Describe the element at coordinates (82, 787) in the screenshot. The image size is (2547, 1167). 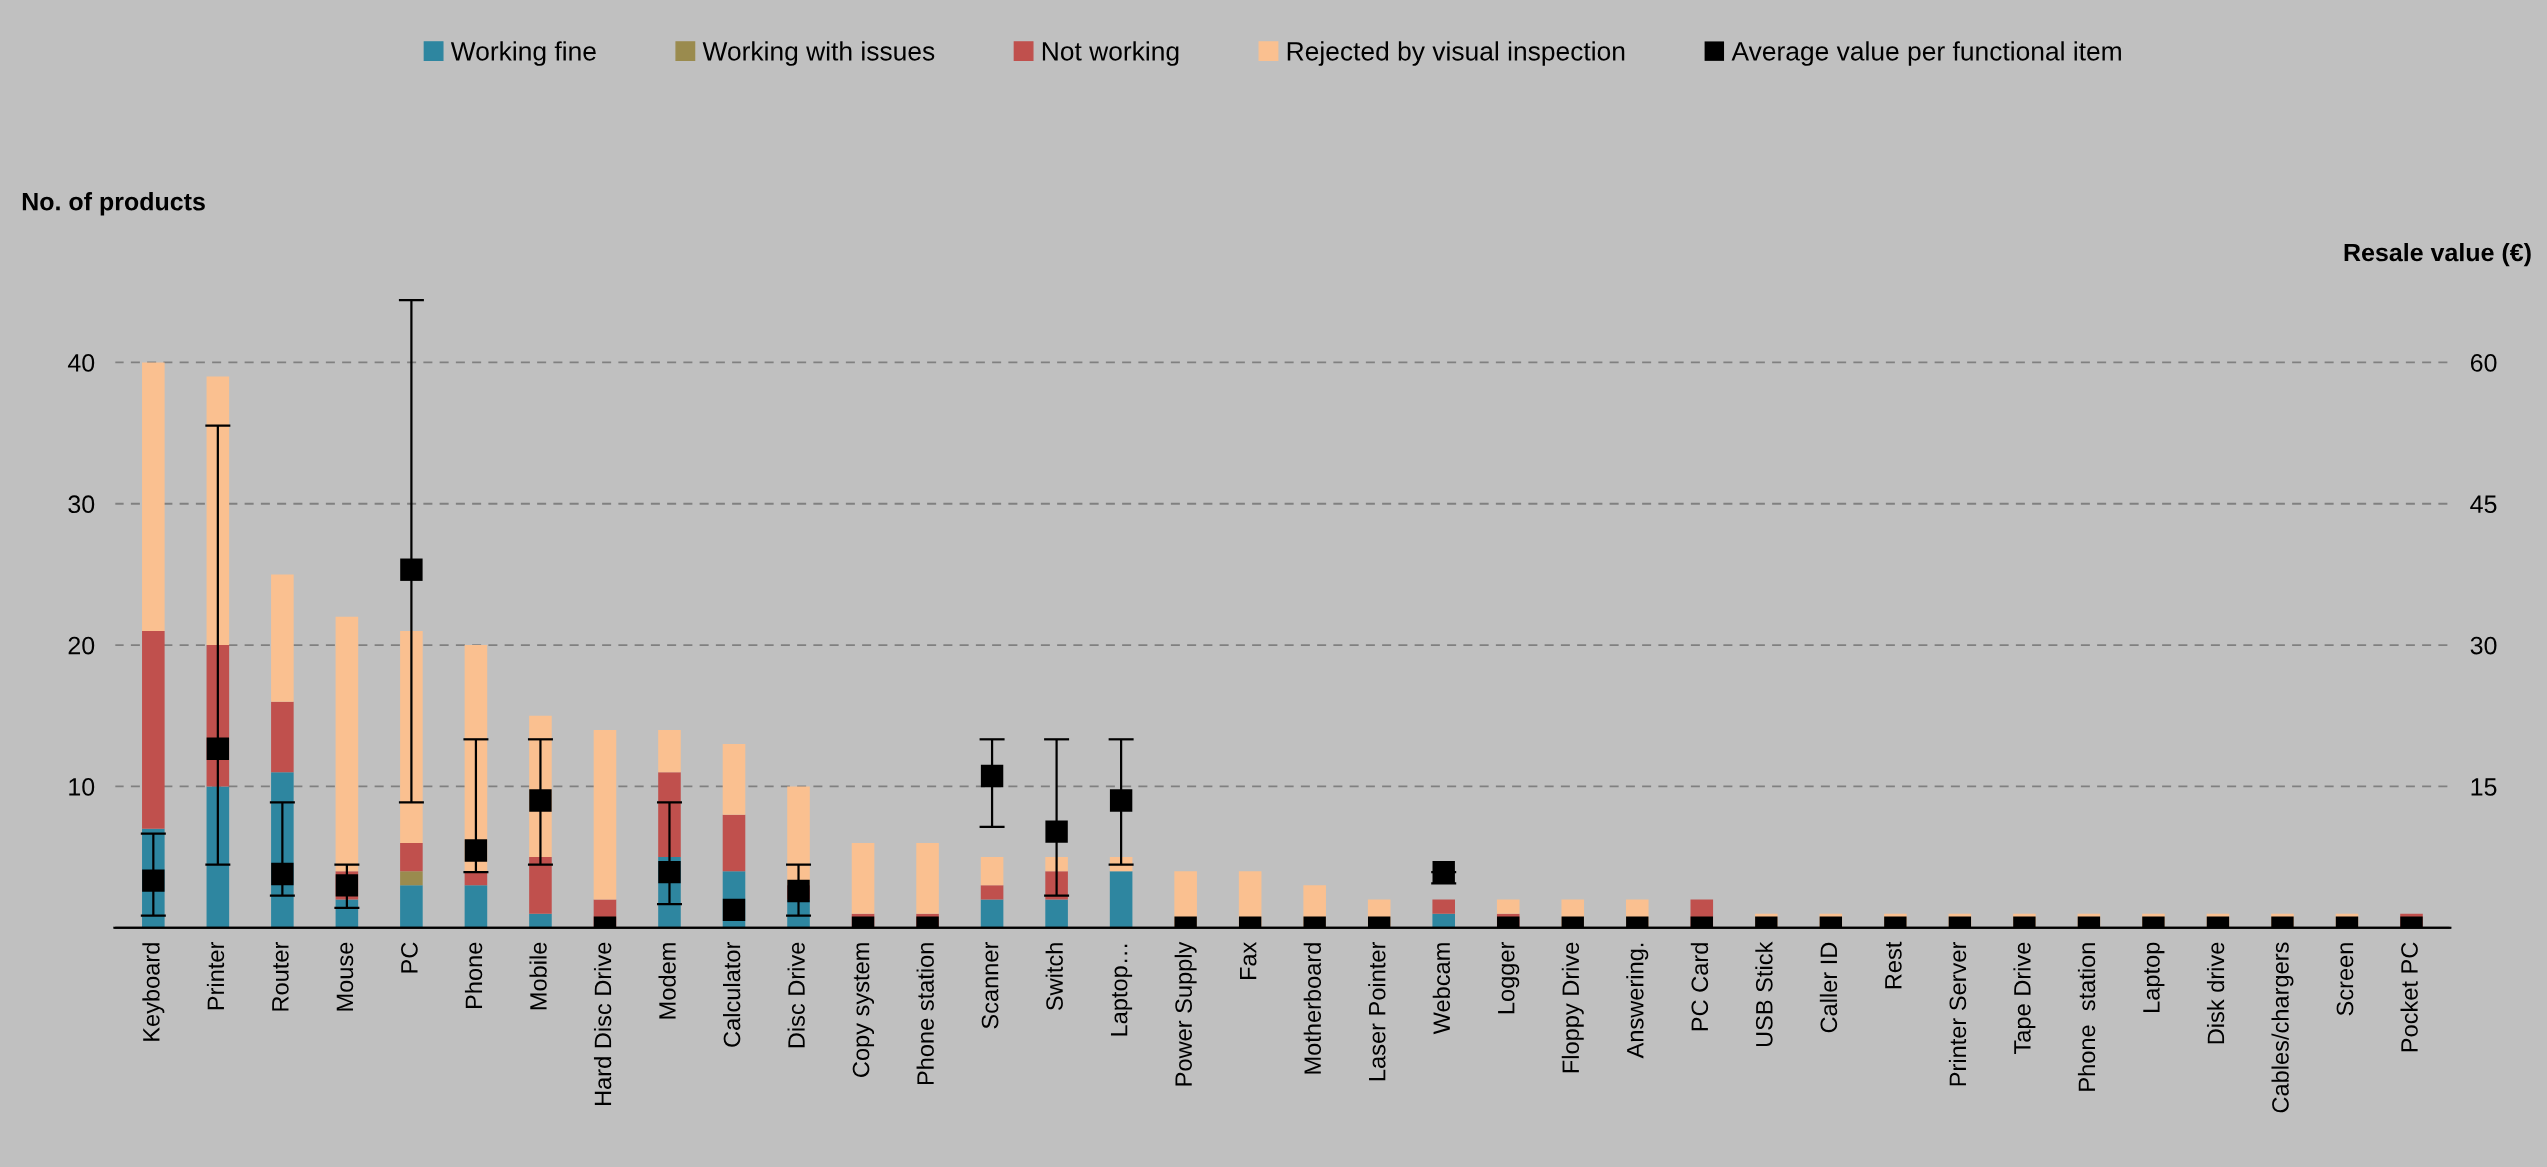
I see `y-tick-label: 10` at that location.